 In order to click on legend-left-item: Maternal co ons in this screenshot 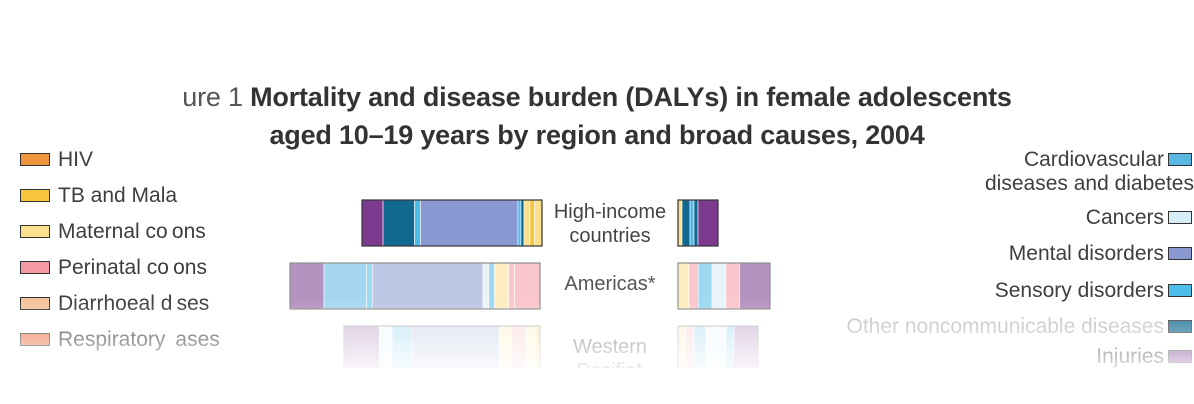, I will do `click(113, 232)`.